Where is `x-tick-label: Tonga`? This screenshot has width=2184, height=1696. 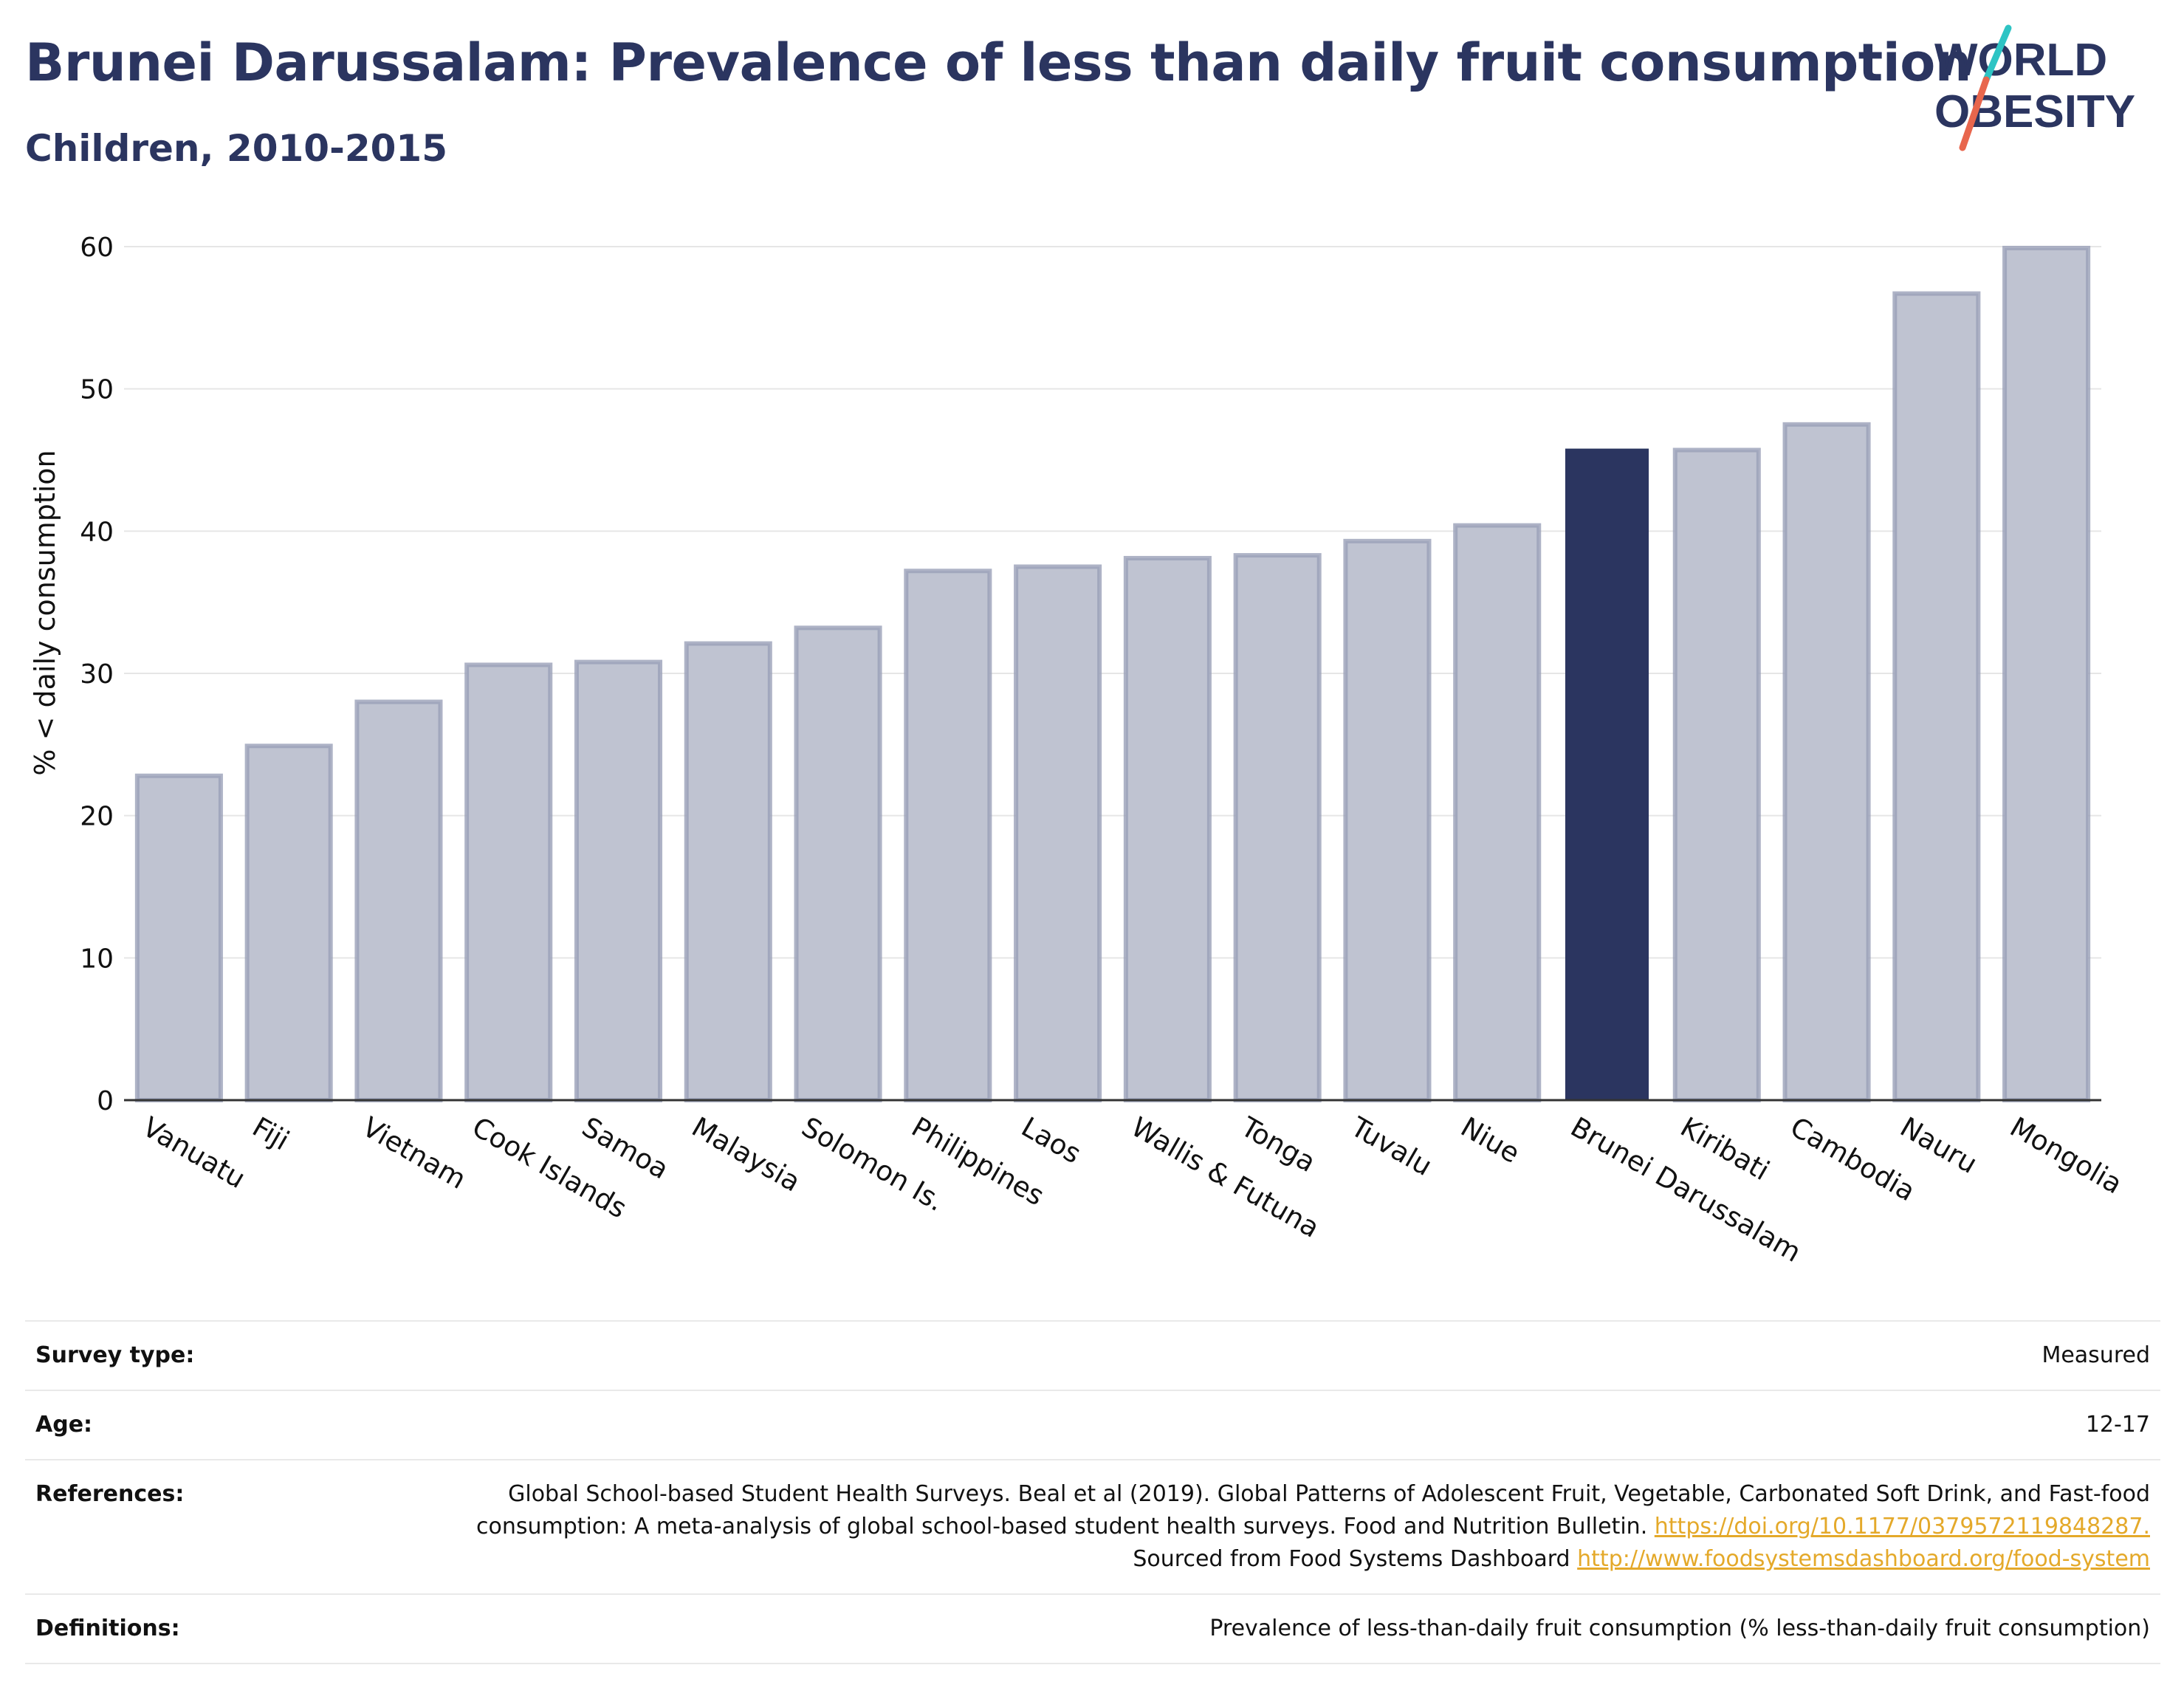
x-tick-label: Tonga is located at coordinates (1278, 1144).